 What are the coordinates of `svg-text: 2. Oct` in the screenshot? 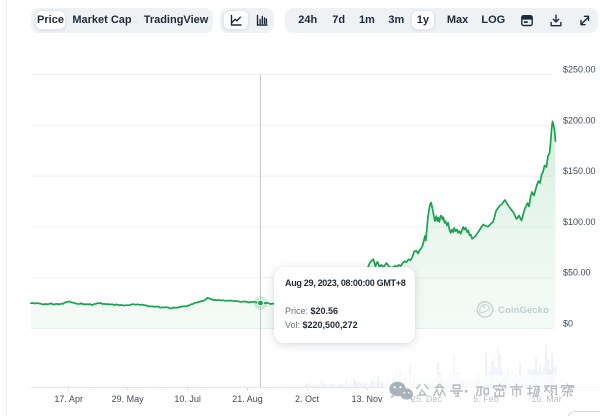 It's located at (307, 399).